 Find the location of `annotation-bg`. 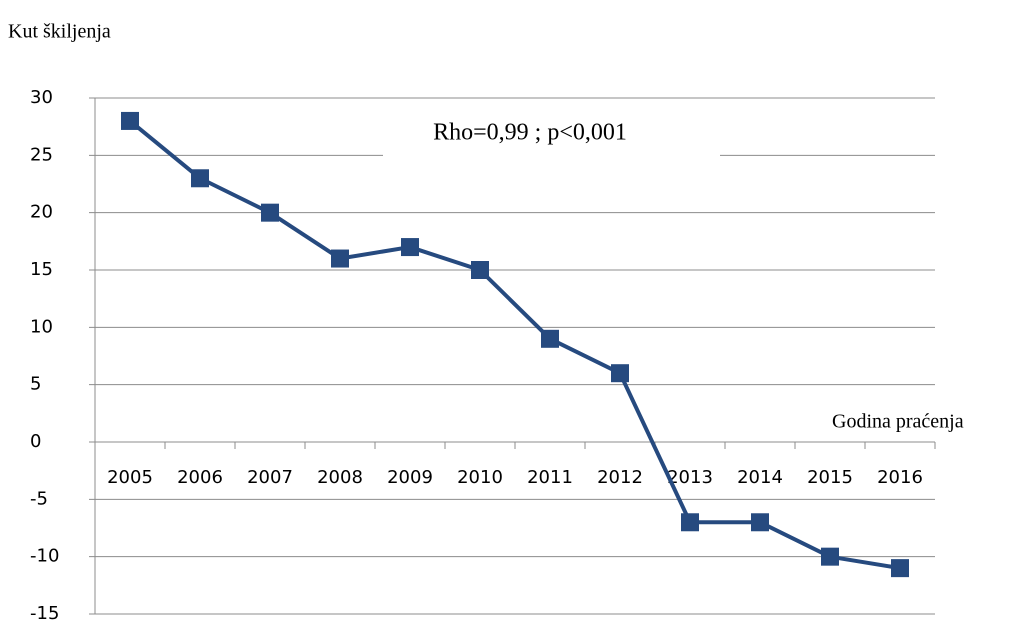

annotation-bg is located at coordinates (551, 134).